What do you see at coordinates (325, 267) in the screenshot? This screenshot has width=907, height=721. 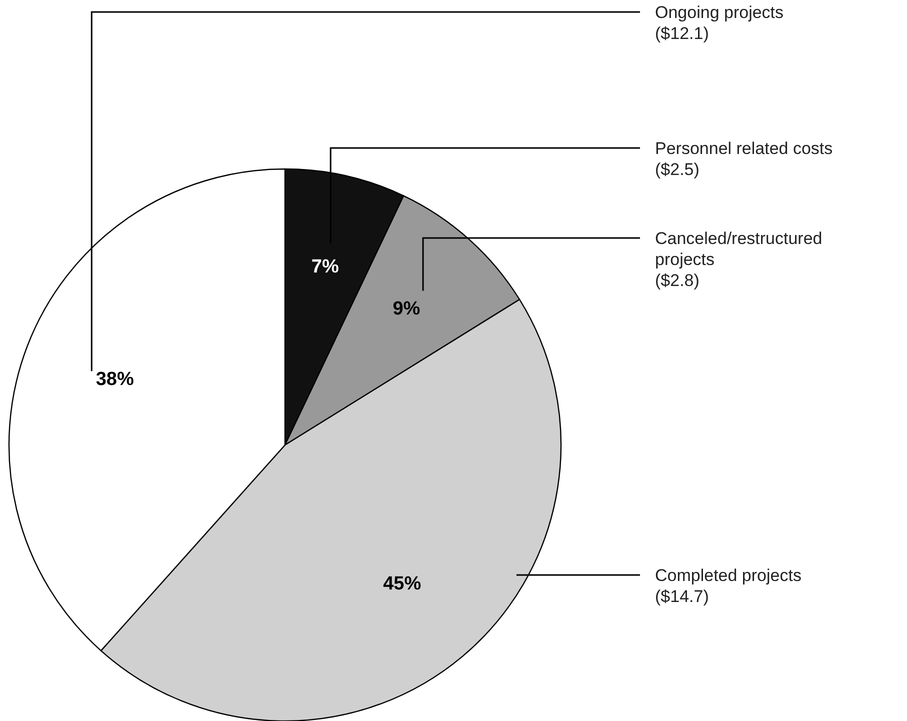 I see `data-label: 7%` at bounding box center [325, 267].